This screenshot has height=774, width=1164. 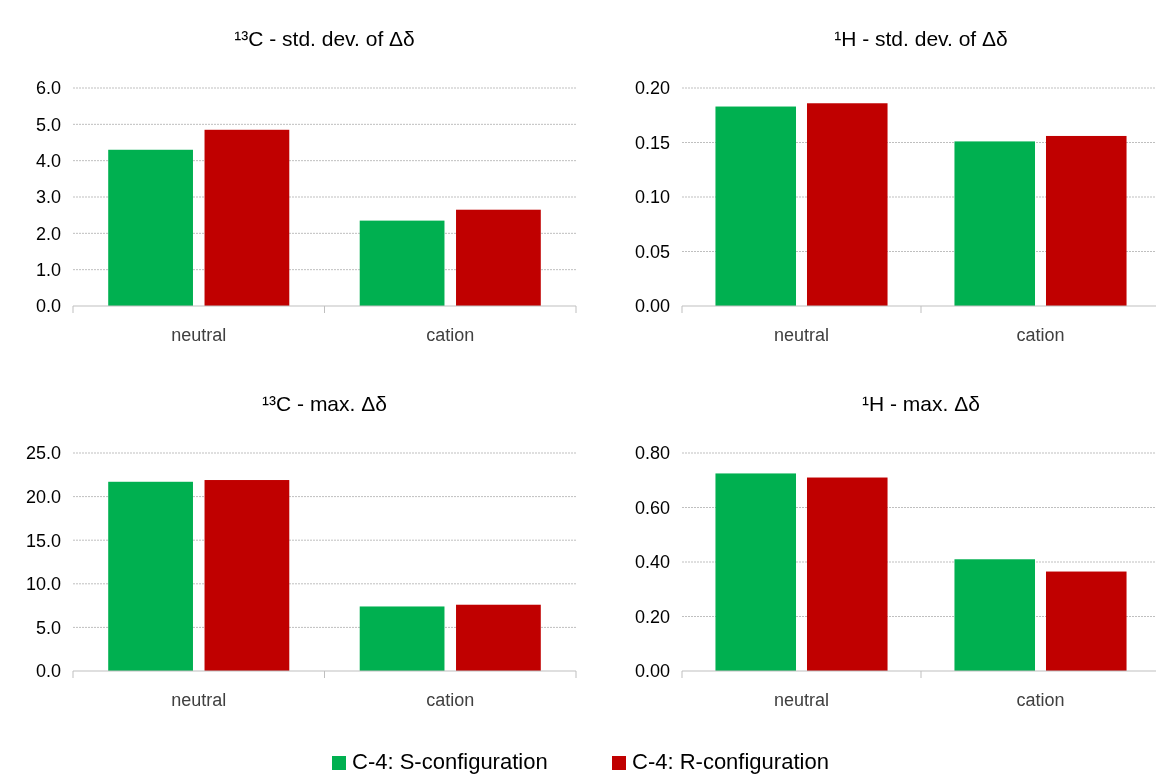 I want to click on chart-title: ¹H - max. Δδ, so click(x=921, y=403).